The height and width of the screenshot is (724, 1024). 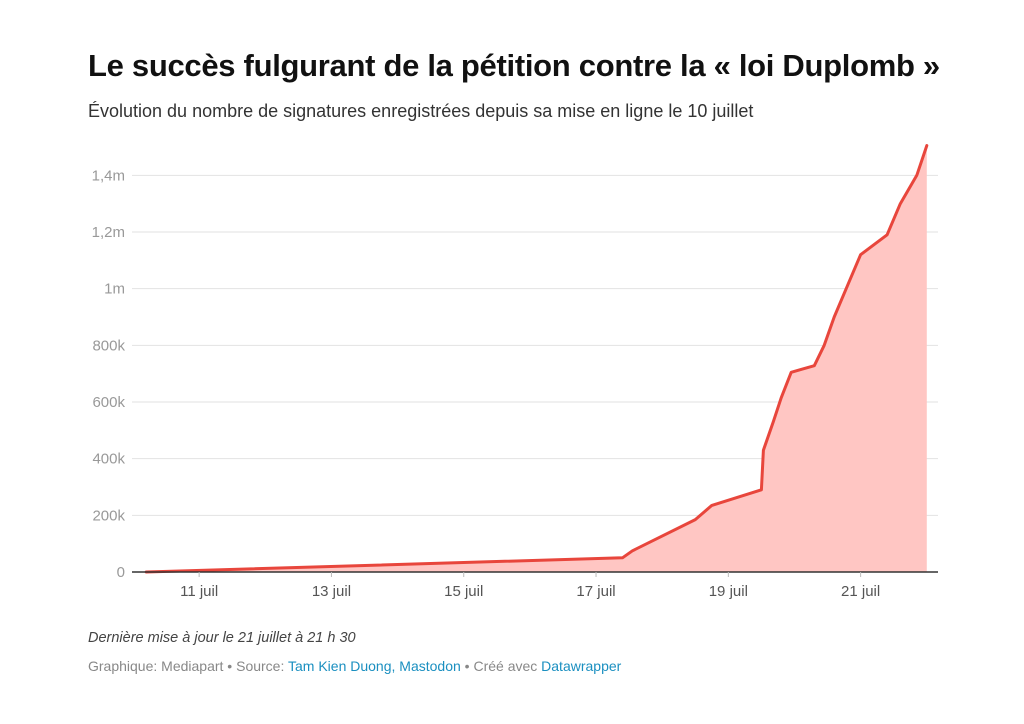 I want to click on x-tick-label: 15 juil, so click(x=463, y=591).